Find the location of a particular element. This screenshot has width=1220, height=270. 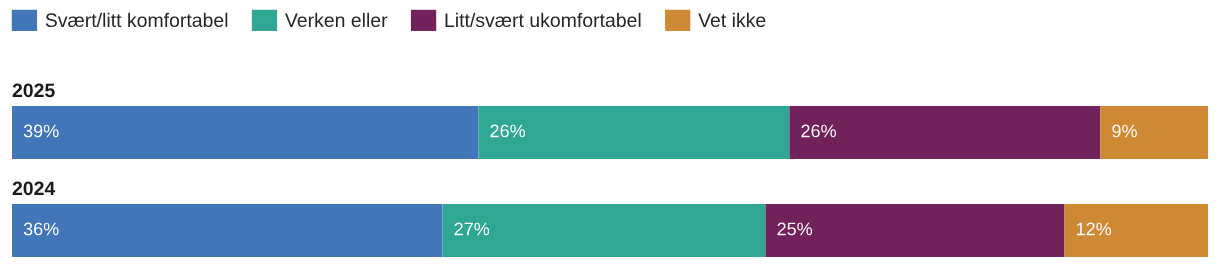

data-label: 9% is located at coordinates (1124, 131).